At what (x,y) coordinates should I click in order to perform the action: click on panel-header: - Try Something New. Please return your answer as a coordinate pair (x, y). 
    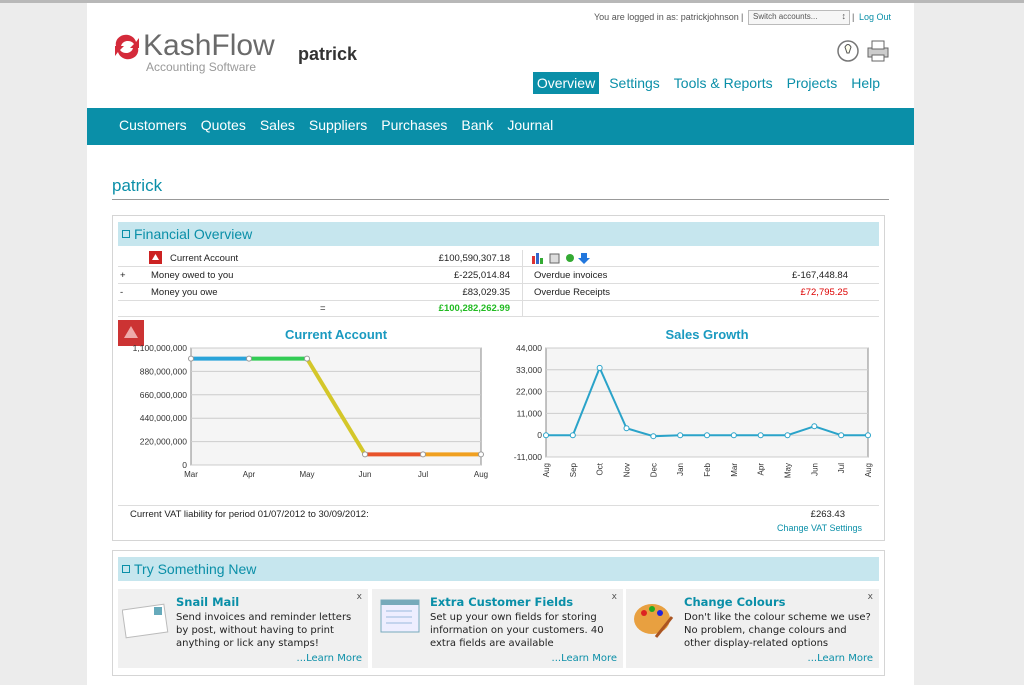
    Looking at the image, I should click on (498, 569).